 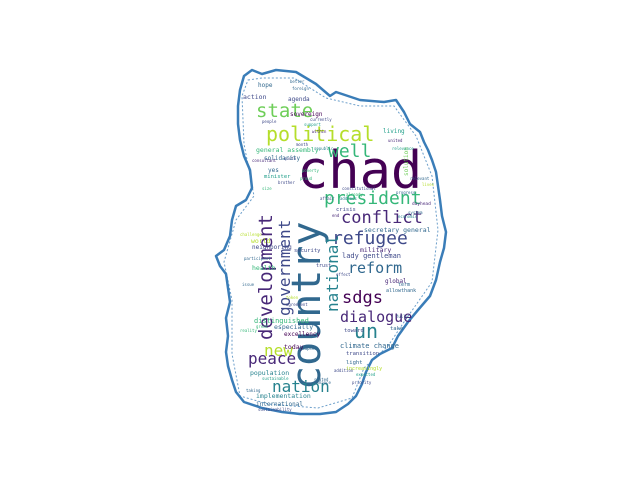 What do you see at coordinates (265, 85) in the screenshot?
I see `word-hope: hope` at bounding box center [265, 85].